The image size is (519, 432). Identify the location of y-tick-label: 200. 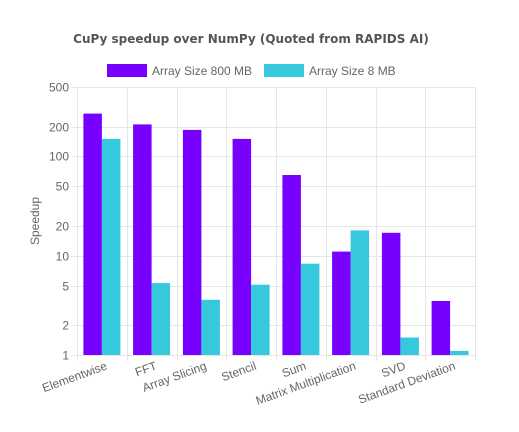
(59, 128).